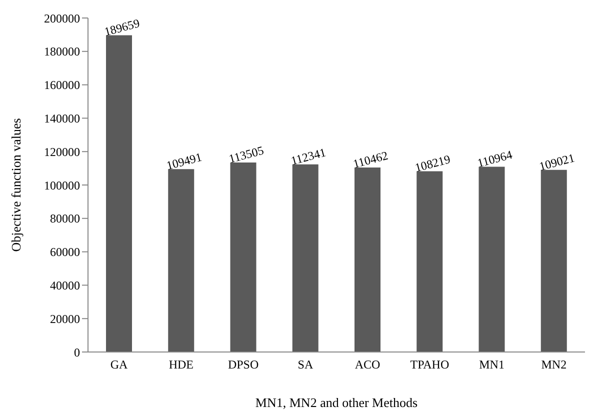 This screenshot has height=420, width=603. What do you see at coordinates (62, 51) in the screenshot?
I see `y-tick-label: 180000` at bounding box center [62, 51].